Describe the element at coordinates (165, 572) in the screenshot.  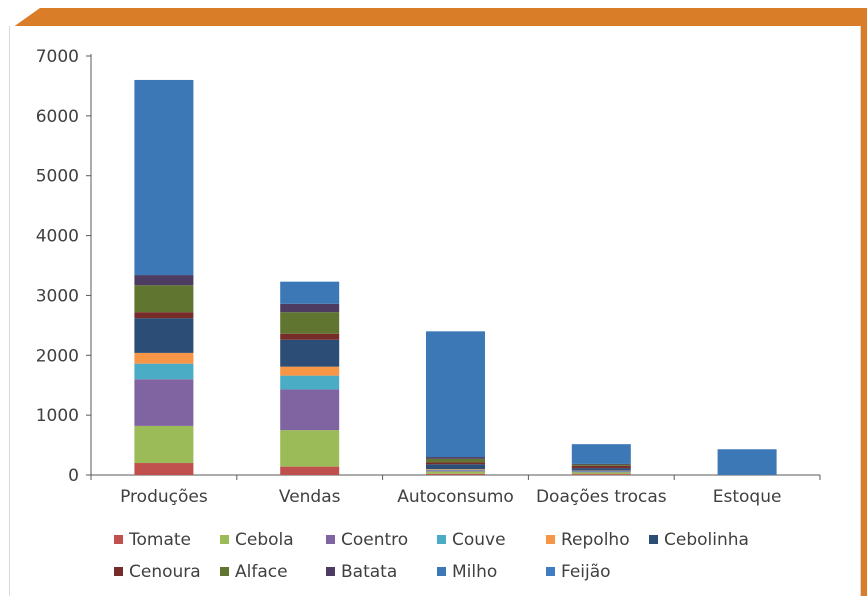
I see `legend-item-label: Cenoura` at that location.